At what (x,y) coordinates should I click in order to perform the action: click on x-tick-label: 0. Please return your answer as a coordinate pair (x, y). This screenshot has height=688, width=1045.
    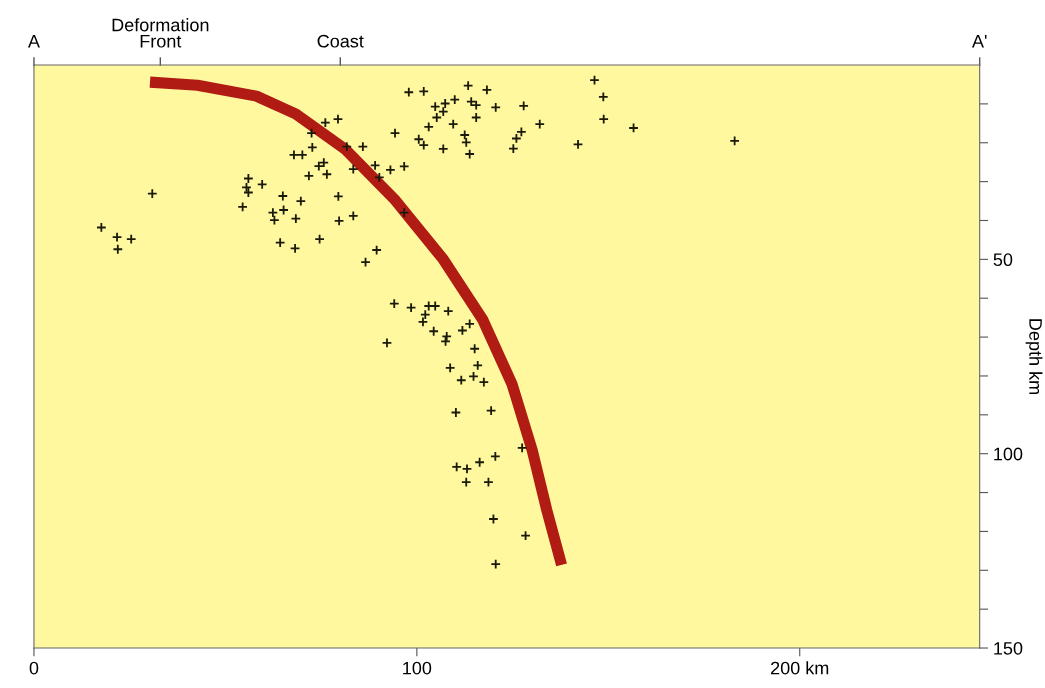
    Looking at the image, I should click on (34, 668).